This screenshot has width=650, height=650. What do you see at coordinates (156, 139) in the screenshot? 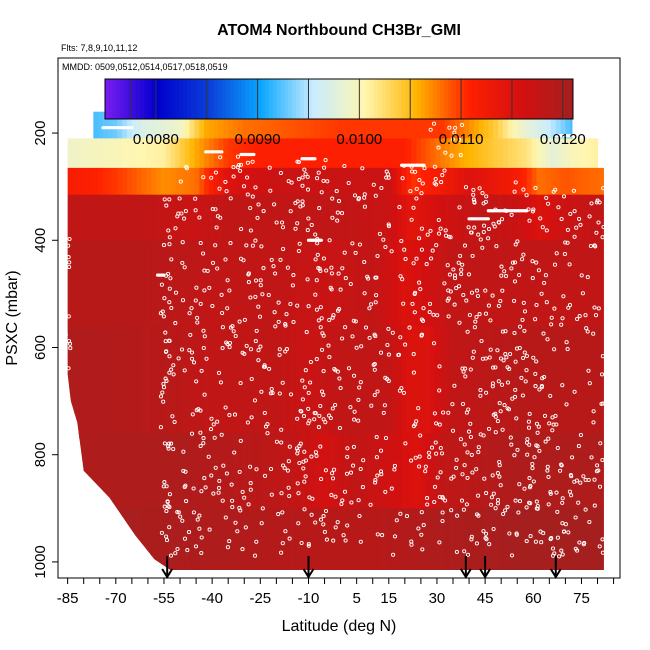
I see `colorbar-tick-label: 0.0080` at bounding box center [156, 139].